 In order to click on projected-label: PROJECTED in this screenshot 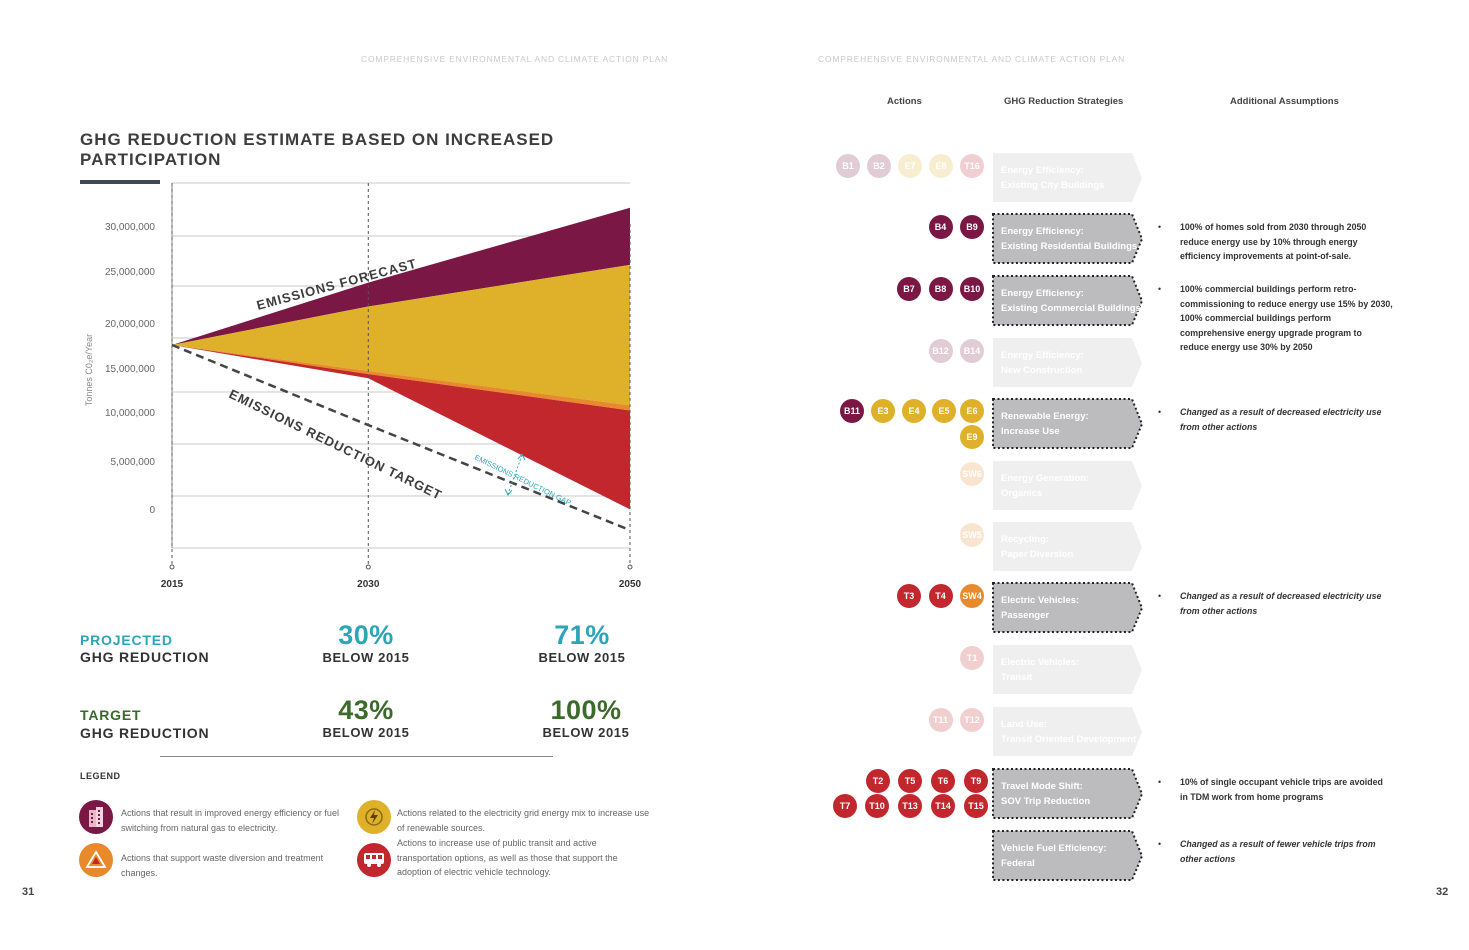, I will do `click(126, 640)`.